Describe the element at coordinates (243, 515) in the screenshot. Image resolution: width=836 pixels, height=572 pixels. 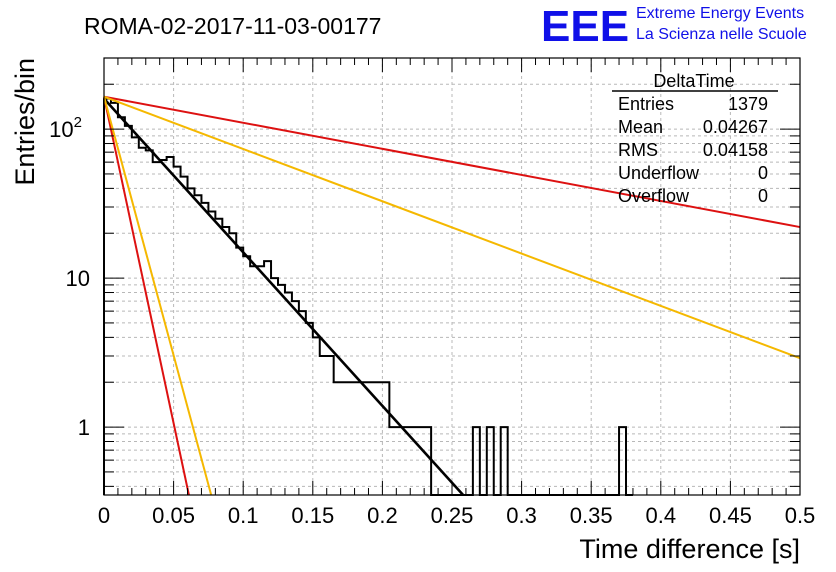
I see `x-tick-label: 0.1` at that location.